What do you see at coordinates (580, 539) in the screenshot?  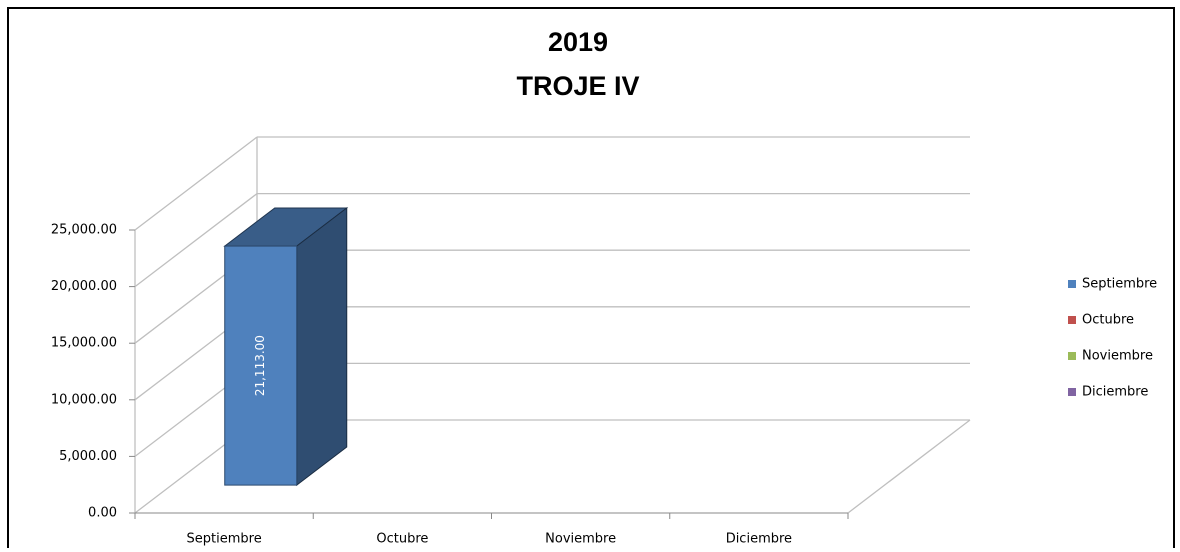 I see `x-tick-label: Noviembre` at bounding box center [580, 539].